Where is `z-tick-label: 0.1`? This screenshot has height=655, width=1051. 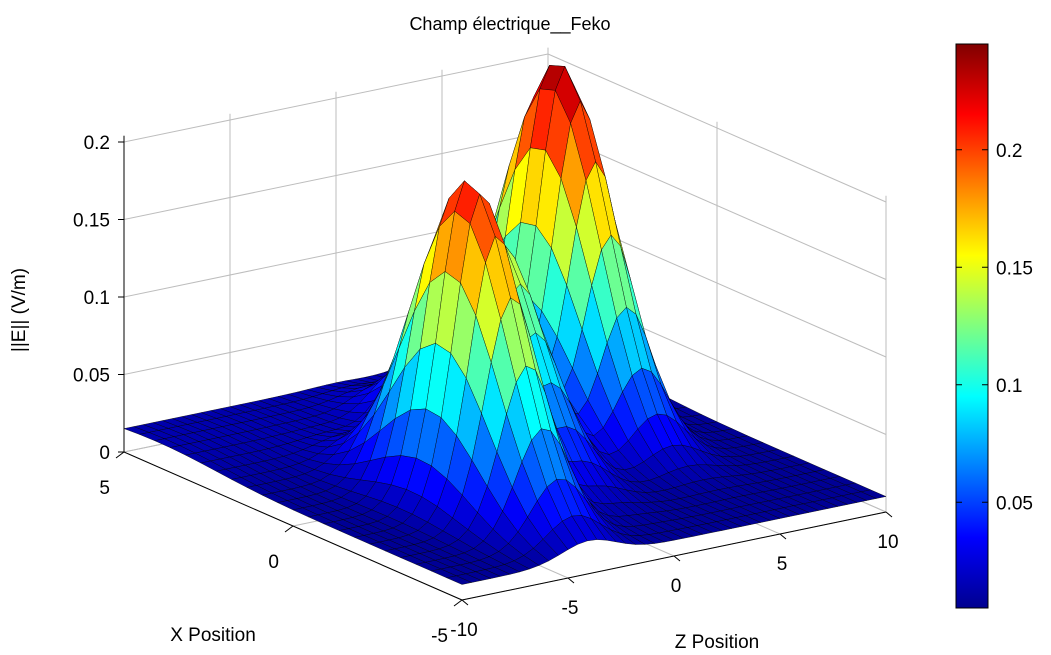
z-tick-label: 0.1 is located at coordinates (97, 298).